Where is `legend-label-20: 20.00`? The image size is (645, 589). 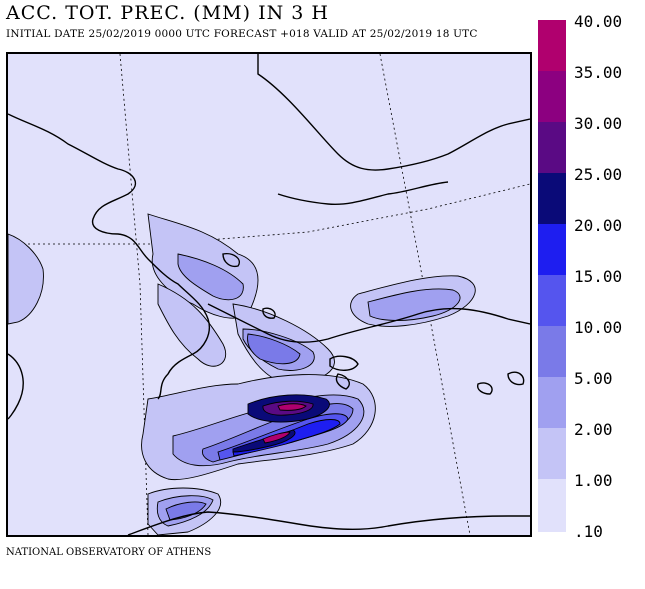 legend-label-20: 20.00 is located at coordinates (598, 225).